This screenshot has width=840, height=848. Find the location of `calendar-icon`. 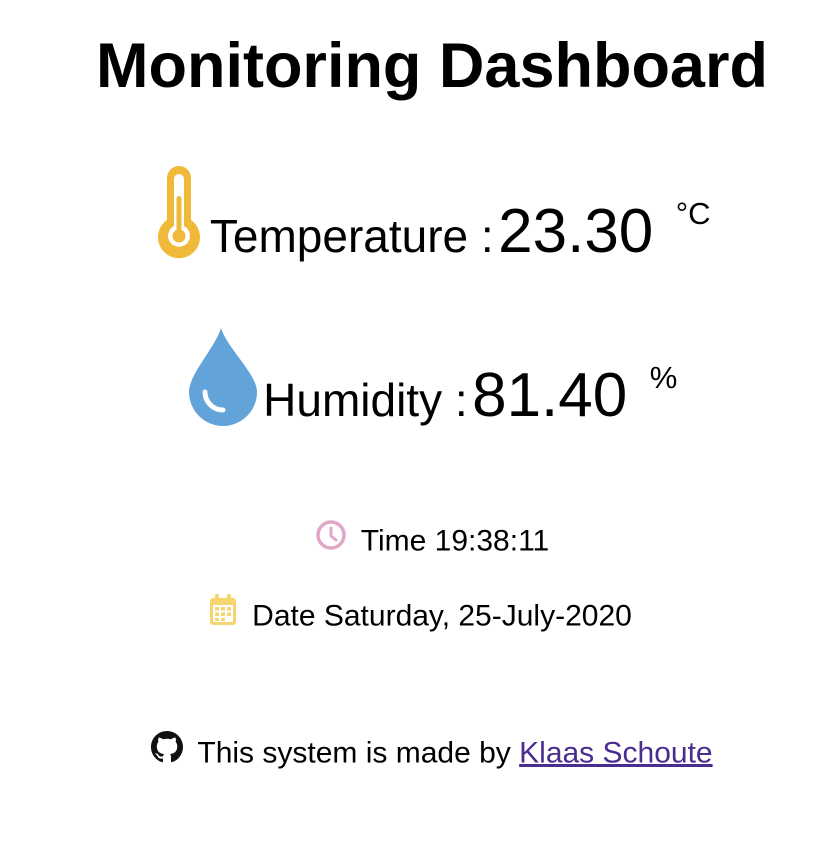

calendar-icon is located at coordinates (223, 614).